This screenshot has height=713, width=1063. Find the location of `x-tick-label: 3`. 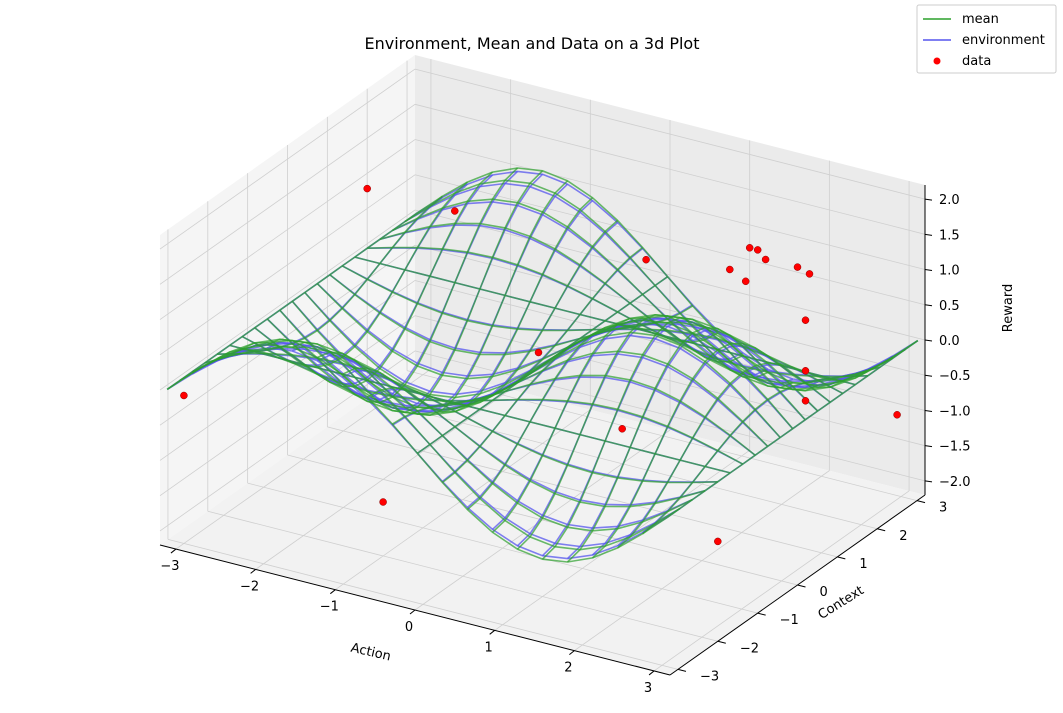

x-tick-label: 3 is located at coordinates (648, 688).